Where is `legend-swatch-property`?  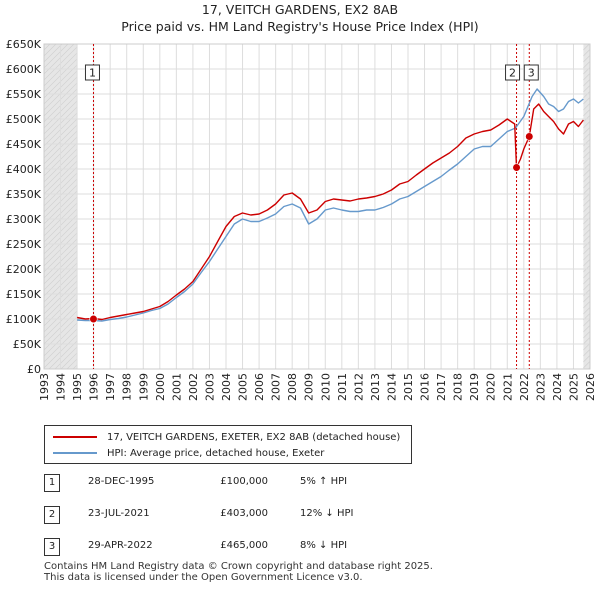
legend-swatch-property is located at coordinates (75, 437).